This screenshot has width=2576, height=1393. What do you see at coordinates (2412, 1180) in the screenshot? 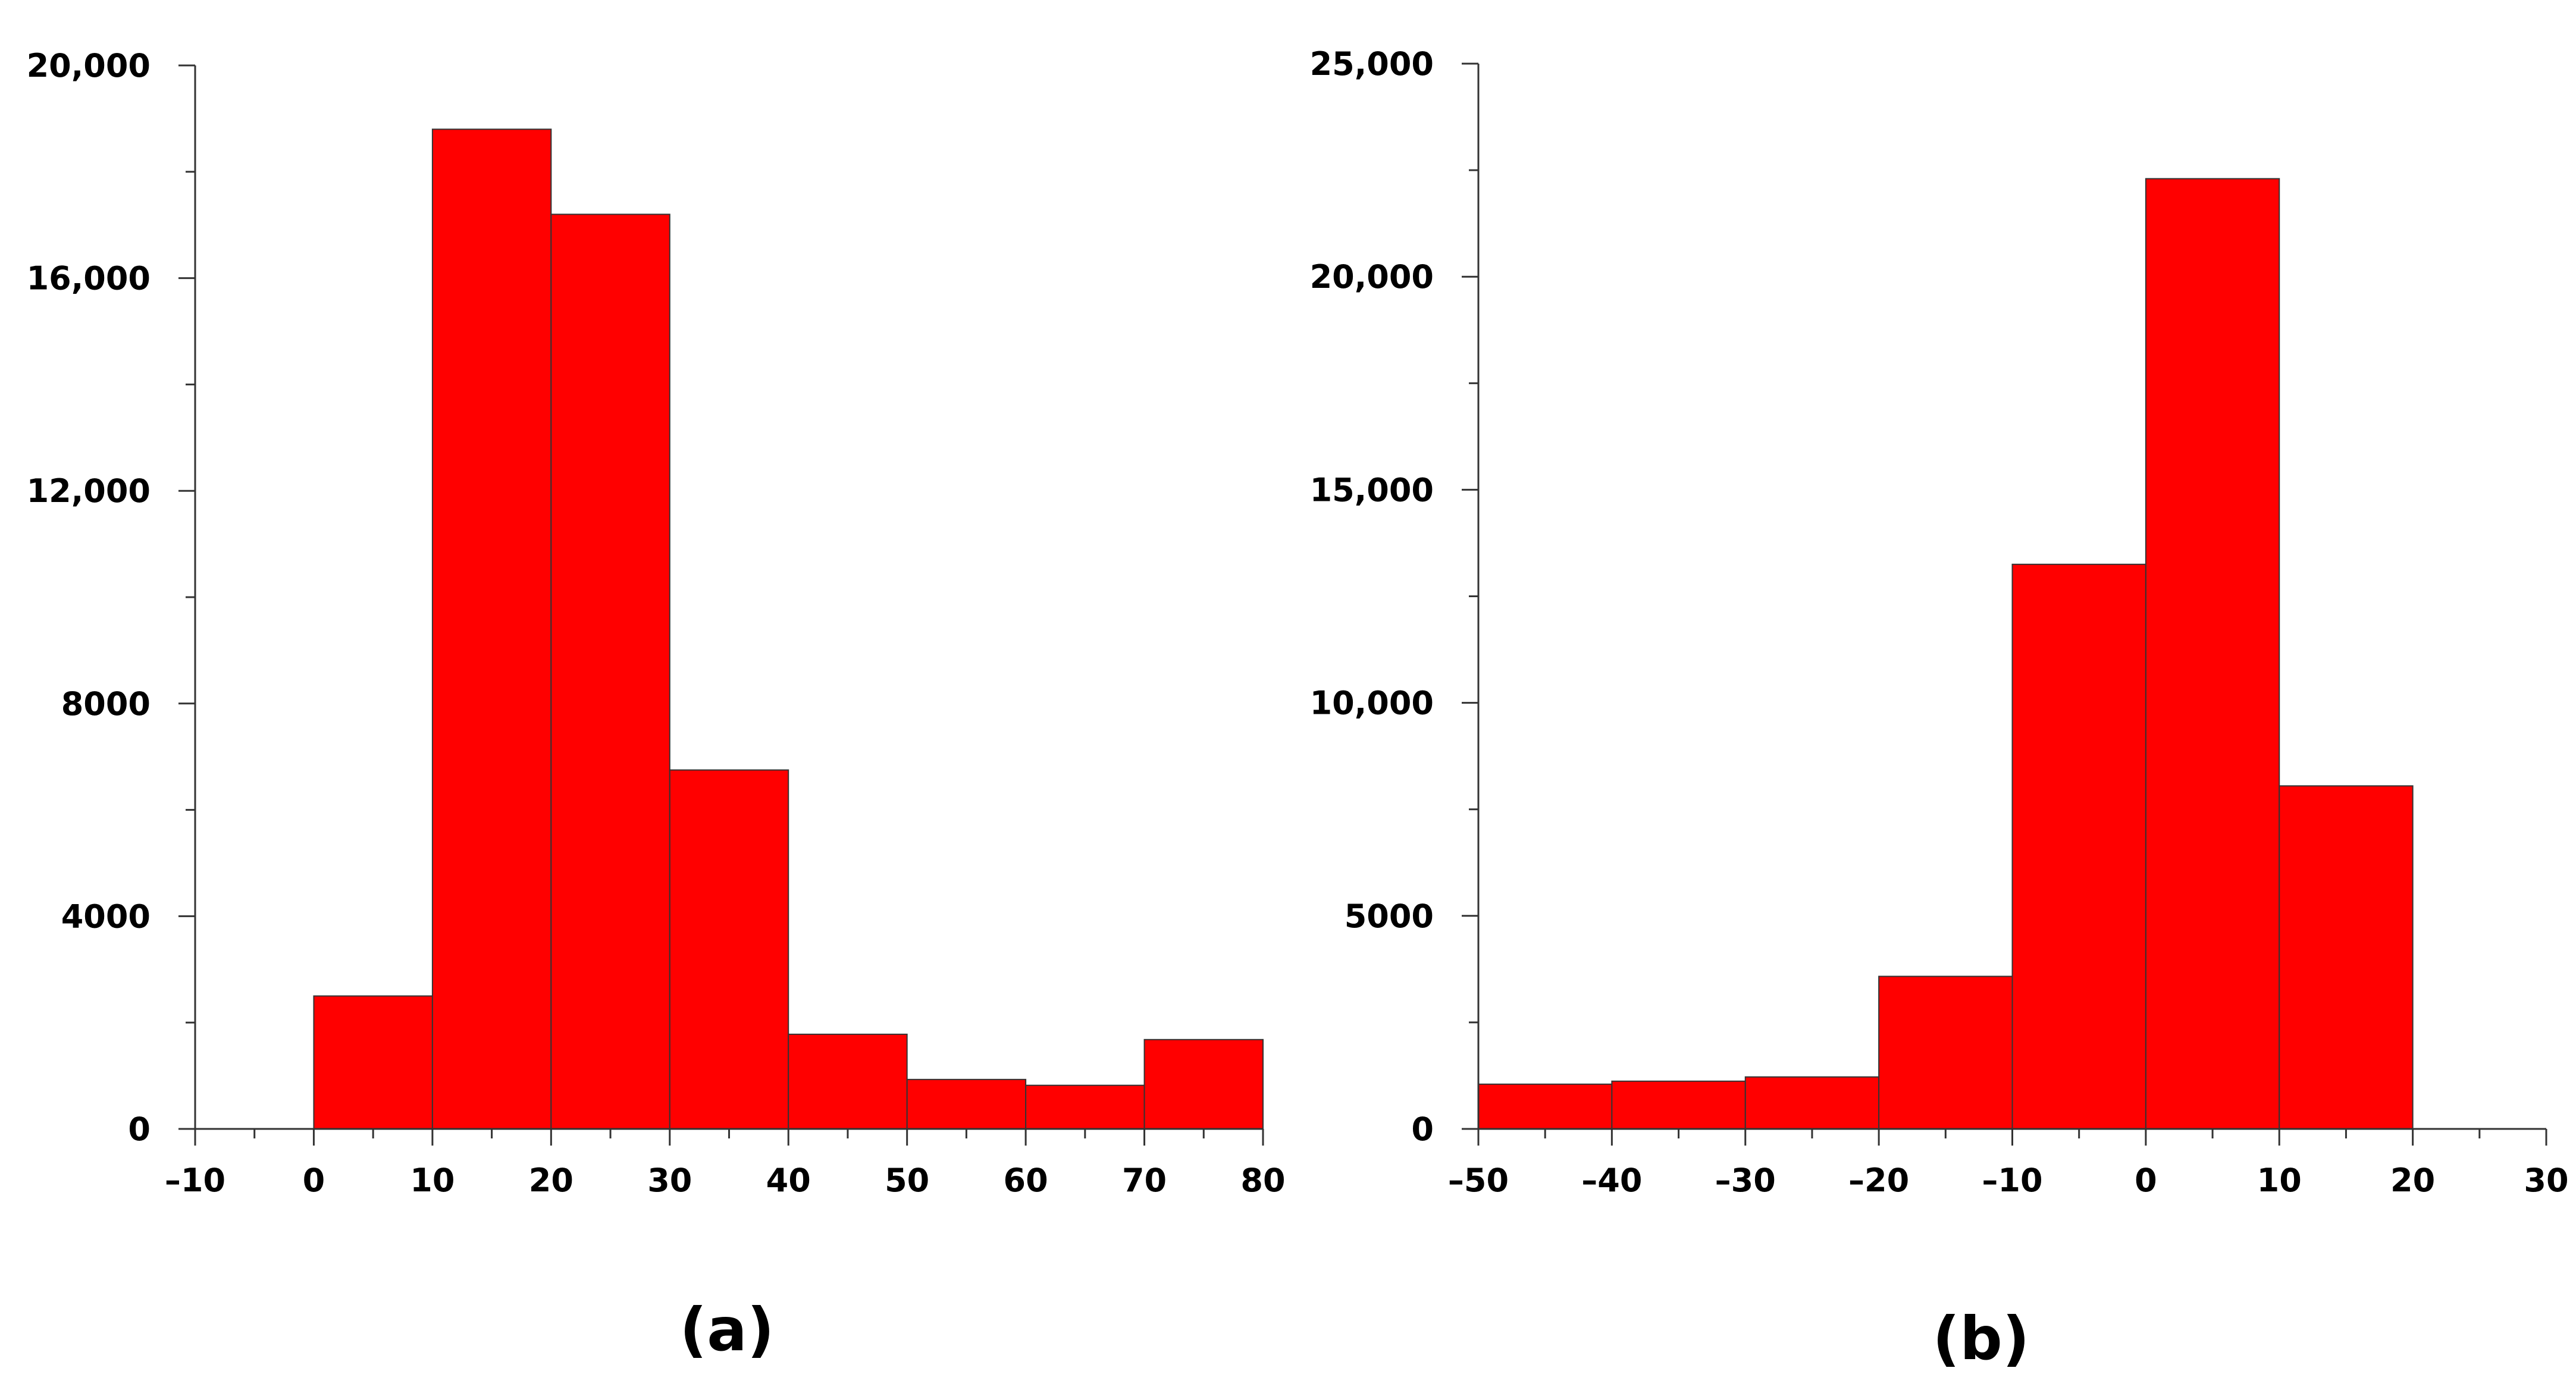
I see `panel-b-x-tick-label: 20` at bounding box center [2412, 1180].